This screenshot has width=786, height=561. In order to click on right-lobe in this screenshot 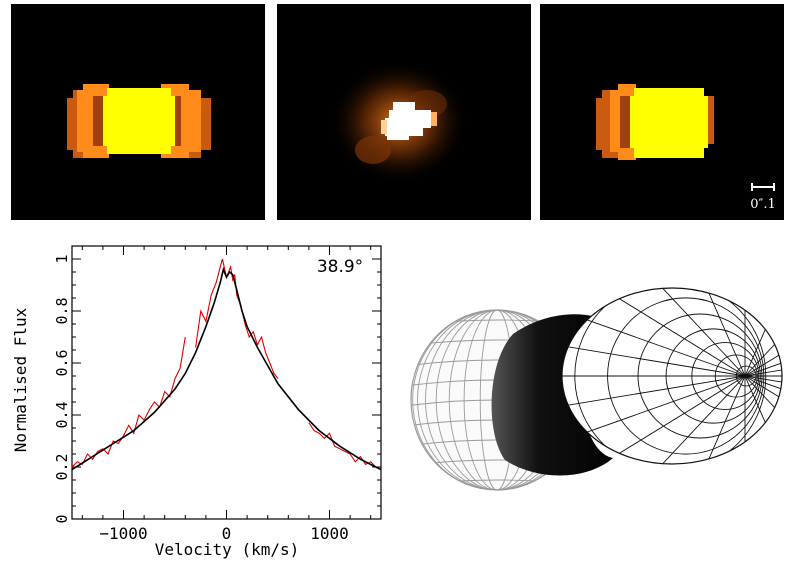, I will do `click(672, 376)`.